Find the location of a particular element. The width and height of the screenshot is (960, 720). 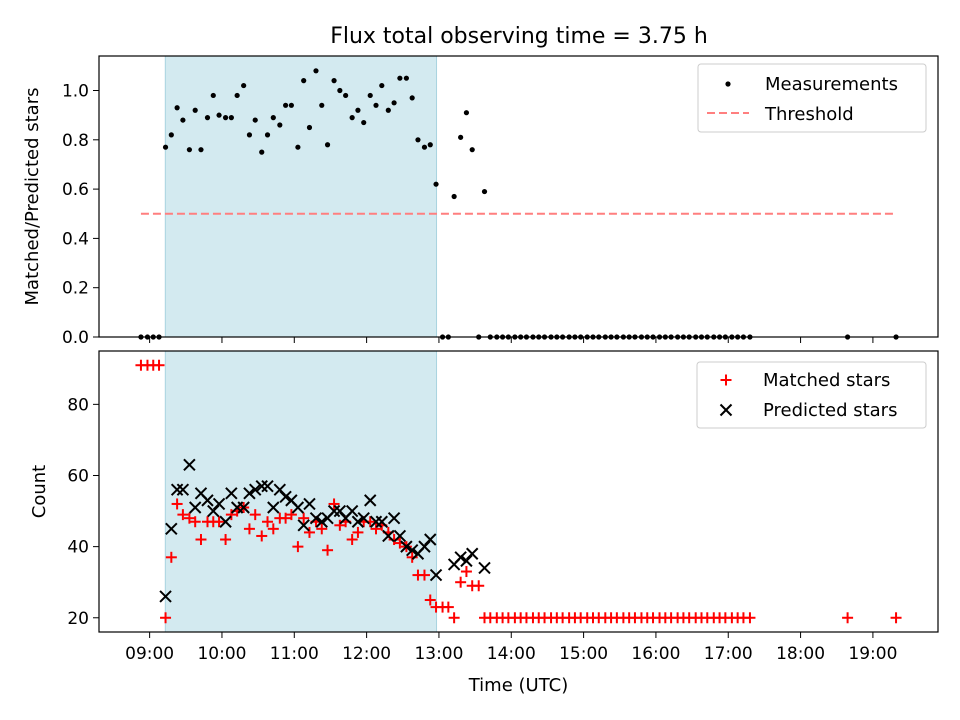

legend-plus-glyph is located at coordinates (726, 380).